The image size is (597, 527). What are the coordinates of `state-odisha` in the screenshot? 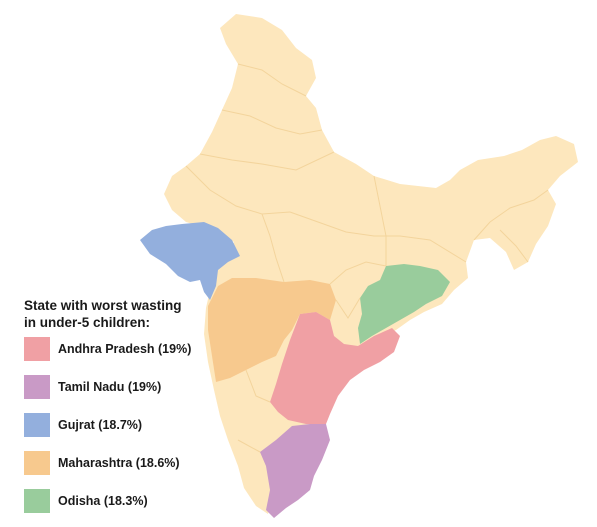 It's located at (404, 304).